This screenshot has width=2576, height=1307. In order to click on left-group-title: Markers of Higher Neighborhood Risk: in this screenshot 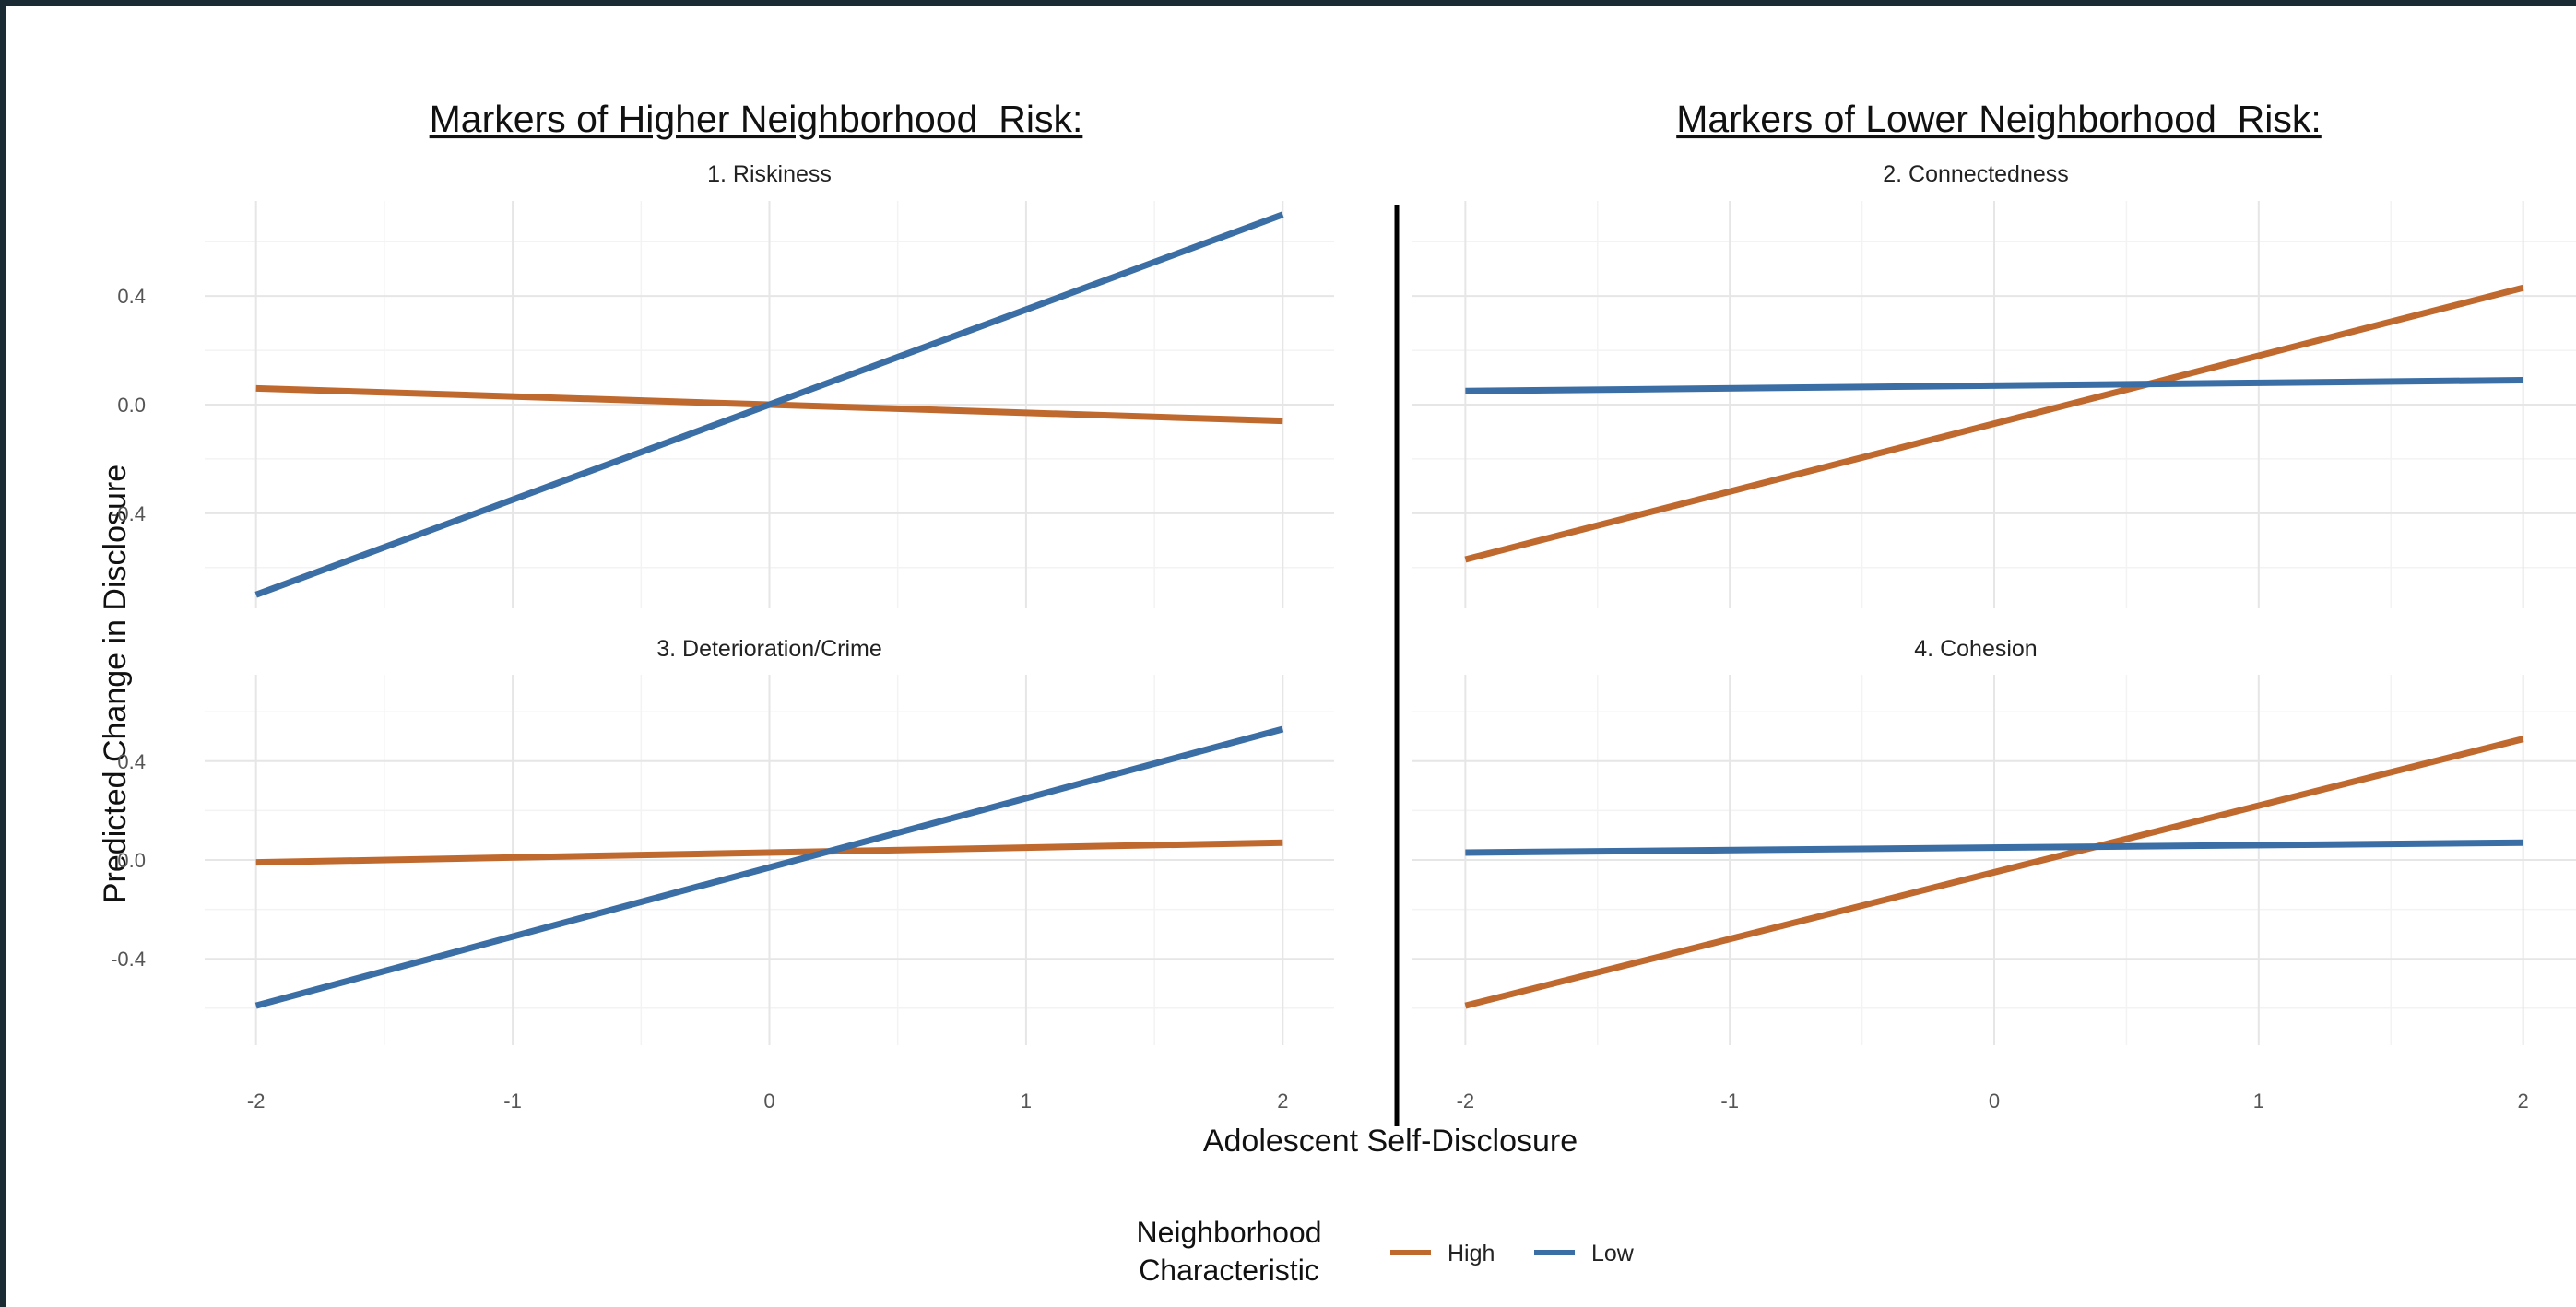, I will do `click(756, 119)`.